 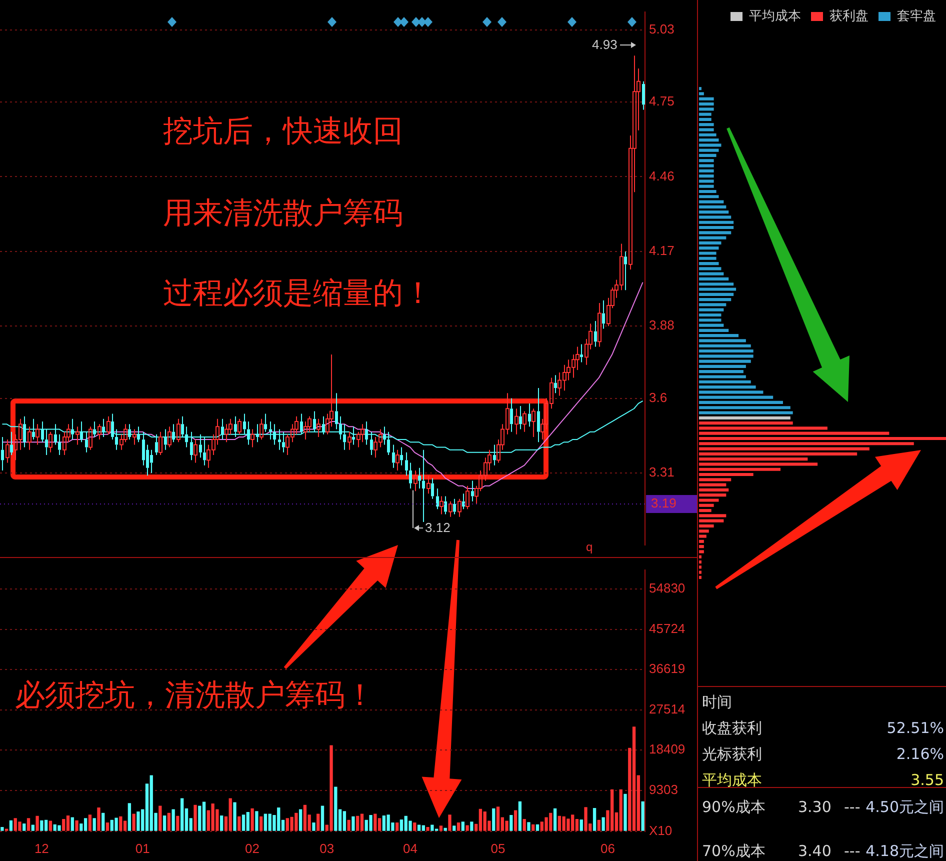 I want to click on text: 2.16%, so click(x=920, y=754).